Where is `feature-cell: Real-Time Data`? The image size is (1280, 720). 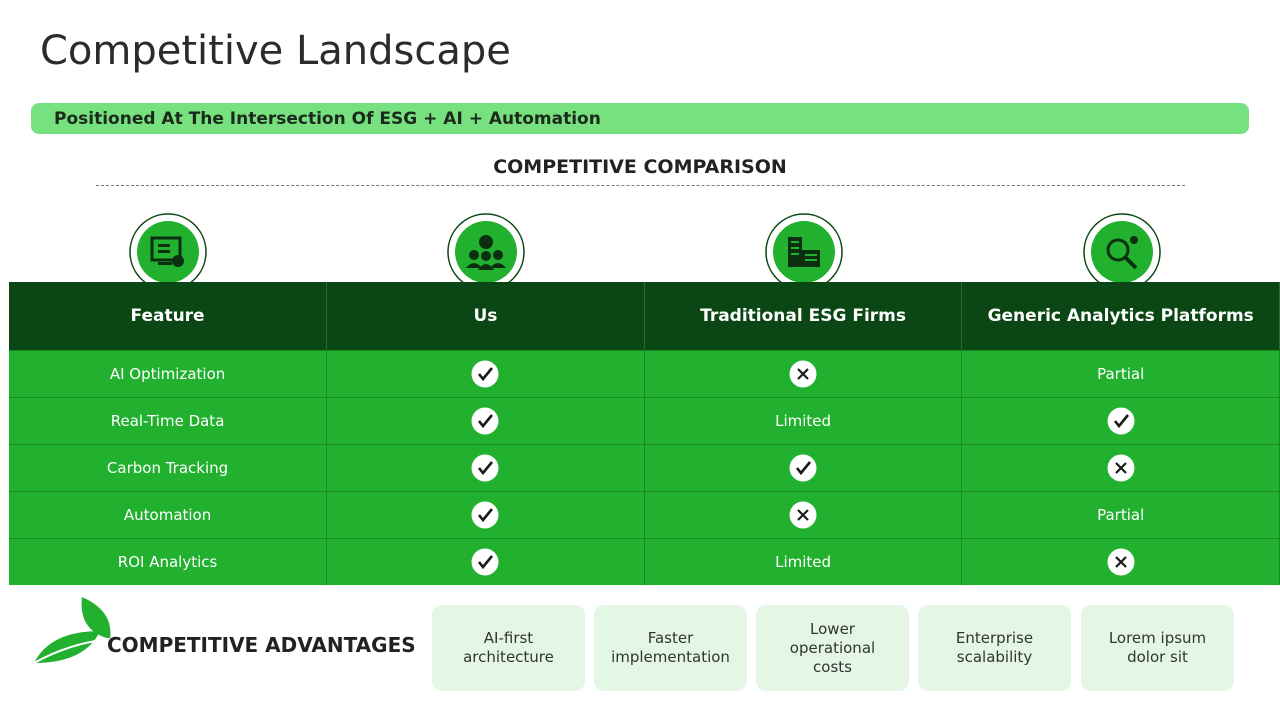
feature-cell: Real-Time Data is located at coordinates (168, 421).